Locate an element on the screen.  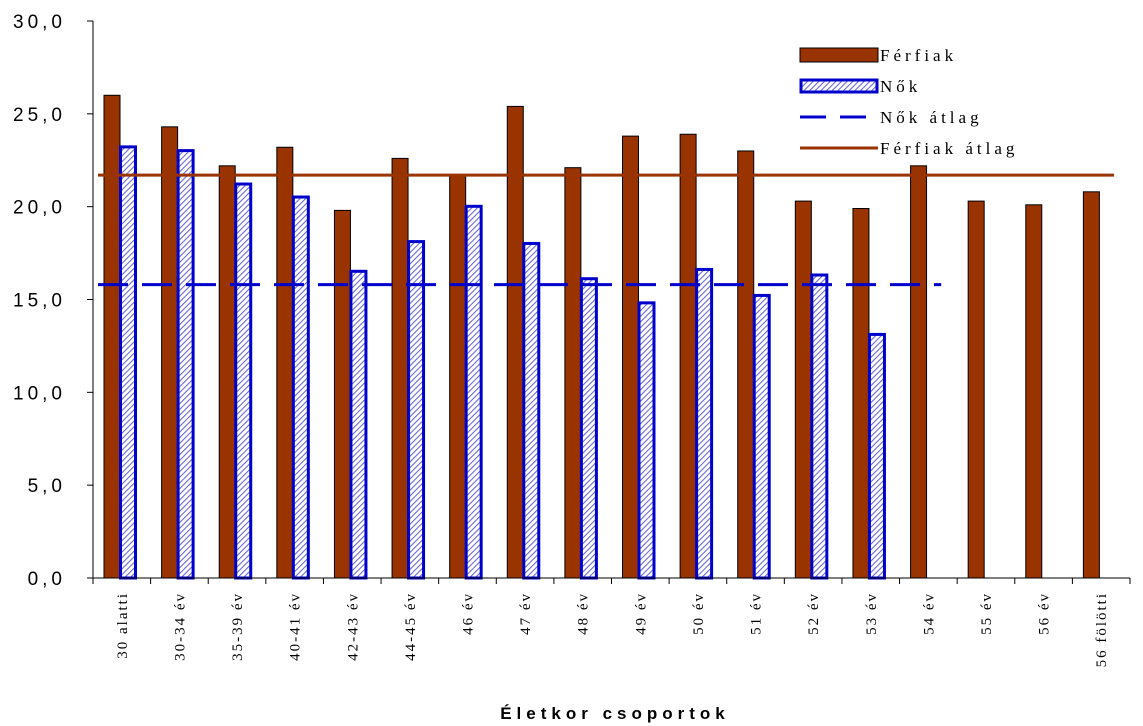
x-tick-label: 56 fölötti is located at coordinates (1102, 629).